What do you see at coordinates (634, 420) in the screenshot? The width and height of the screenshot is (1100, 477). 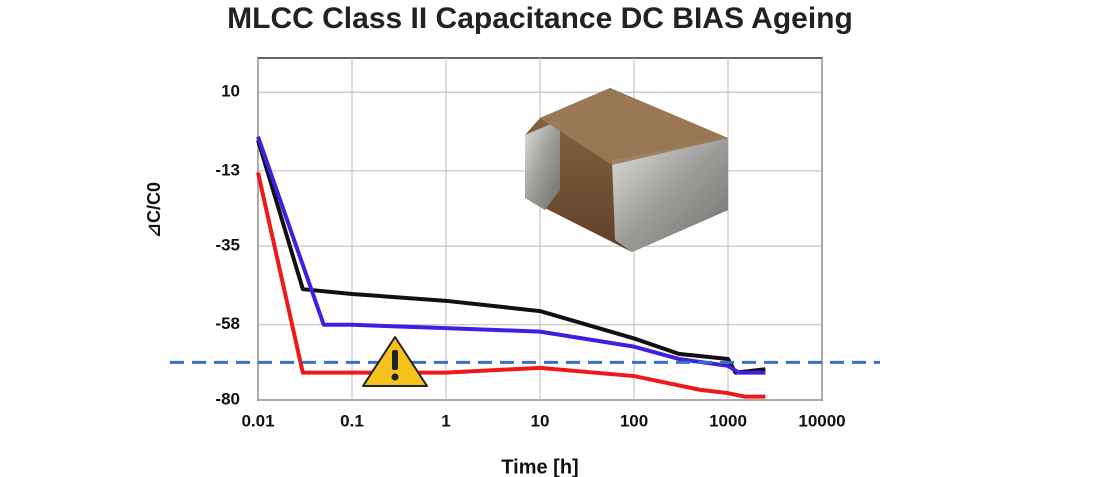 I see `x-tick-label: 100` at bounding box center [634, 420].